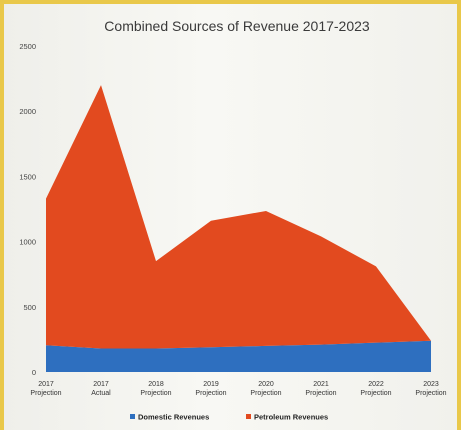  I want to click on y-tick-label: 500, so click(29, 307).